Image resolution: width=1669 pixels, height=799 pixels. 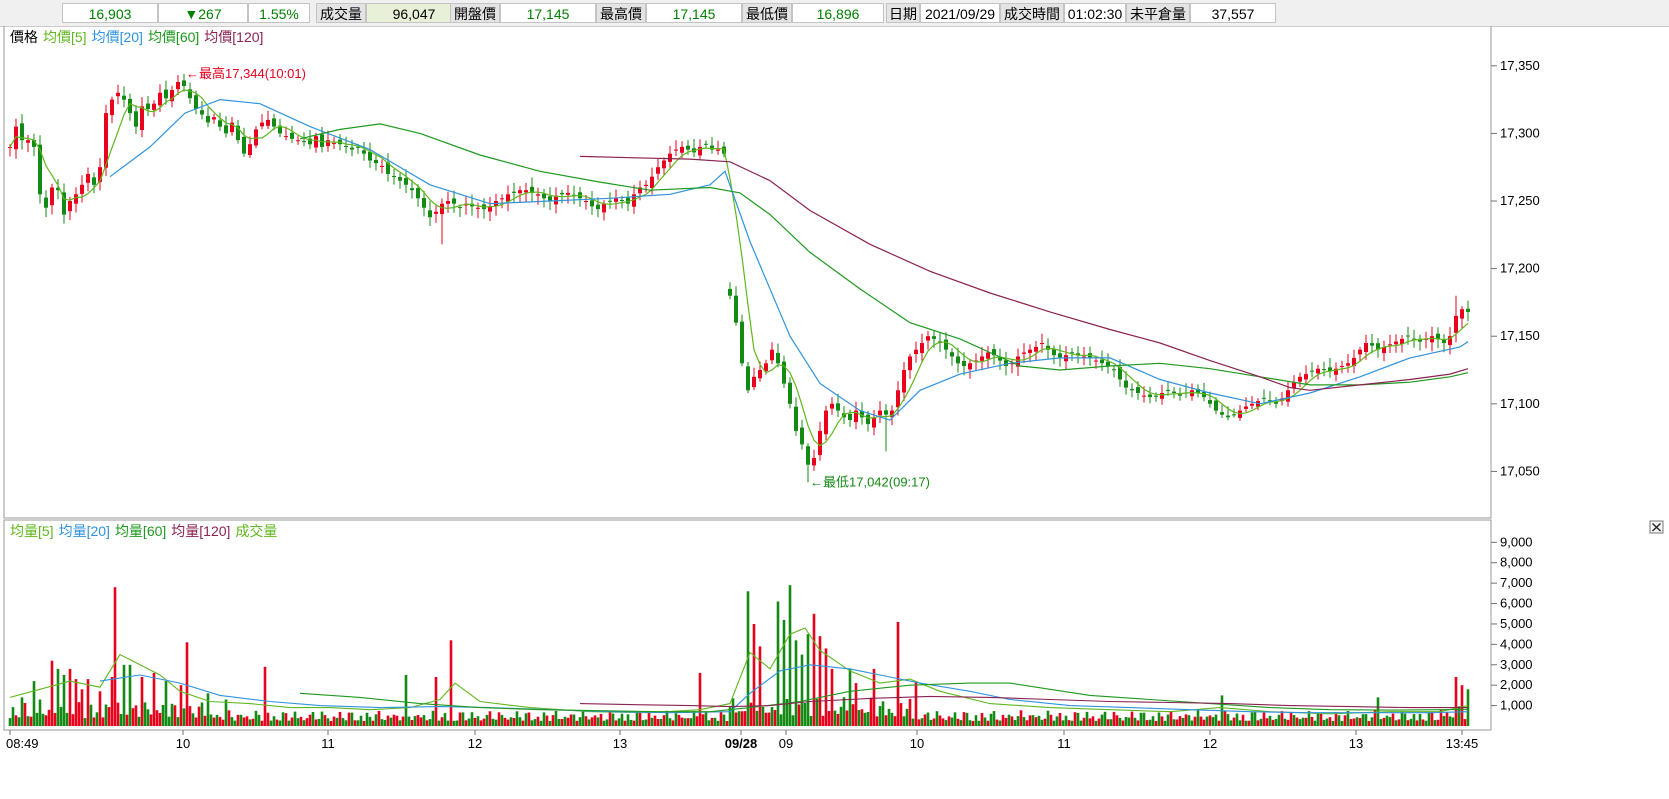 What do you see at coordinates (1516, 643) in the screenshot?
I see `volume-tick-label: 4,000` at bounding box center [1516, 643].